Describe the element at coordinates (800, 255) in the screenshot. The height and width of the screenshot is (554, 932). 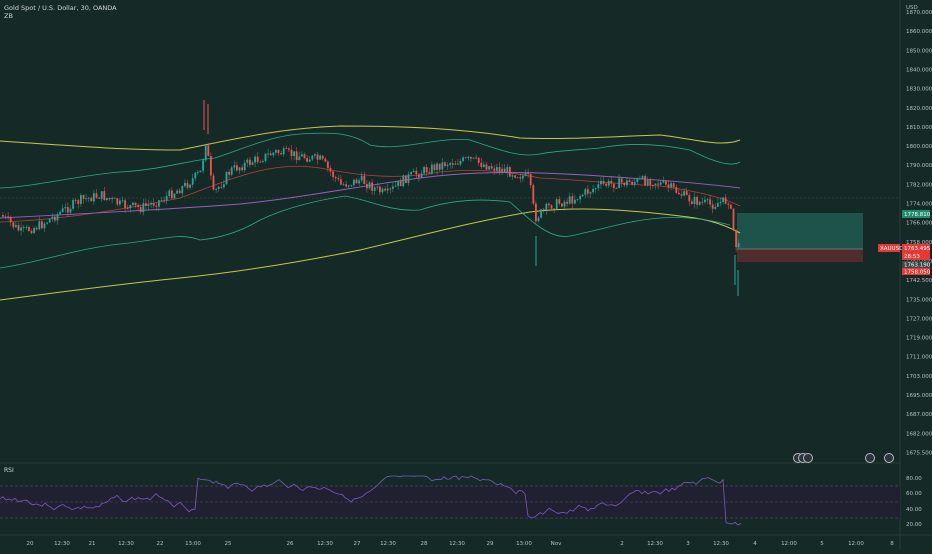
I see `stop-zone` at that location.